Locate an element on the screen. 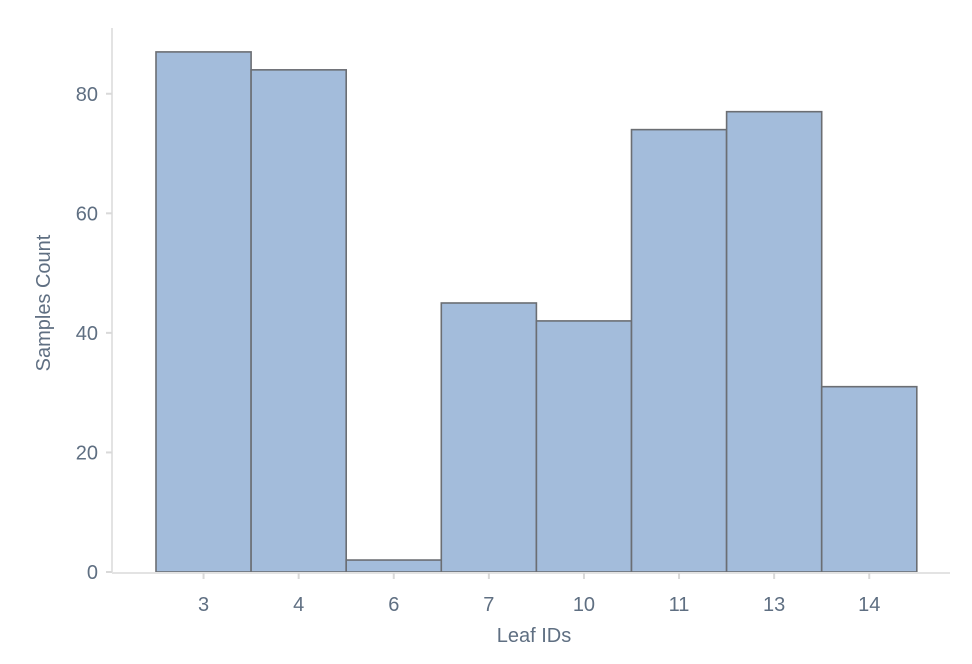 This screenshot has width=972, height=664. y-tick-label: 60 is located at coordinates (87, 214).